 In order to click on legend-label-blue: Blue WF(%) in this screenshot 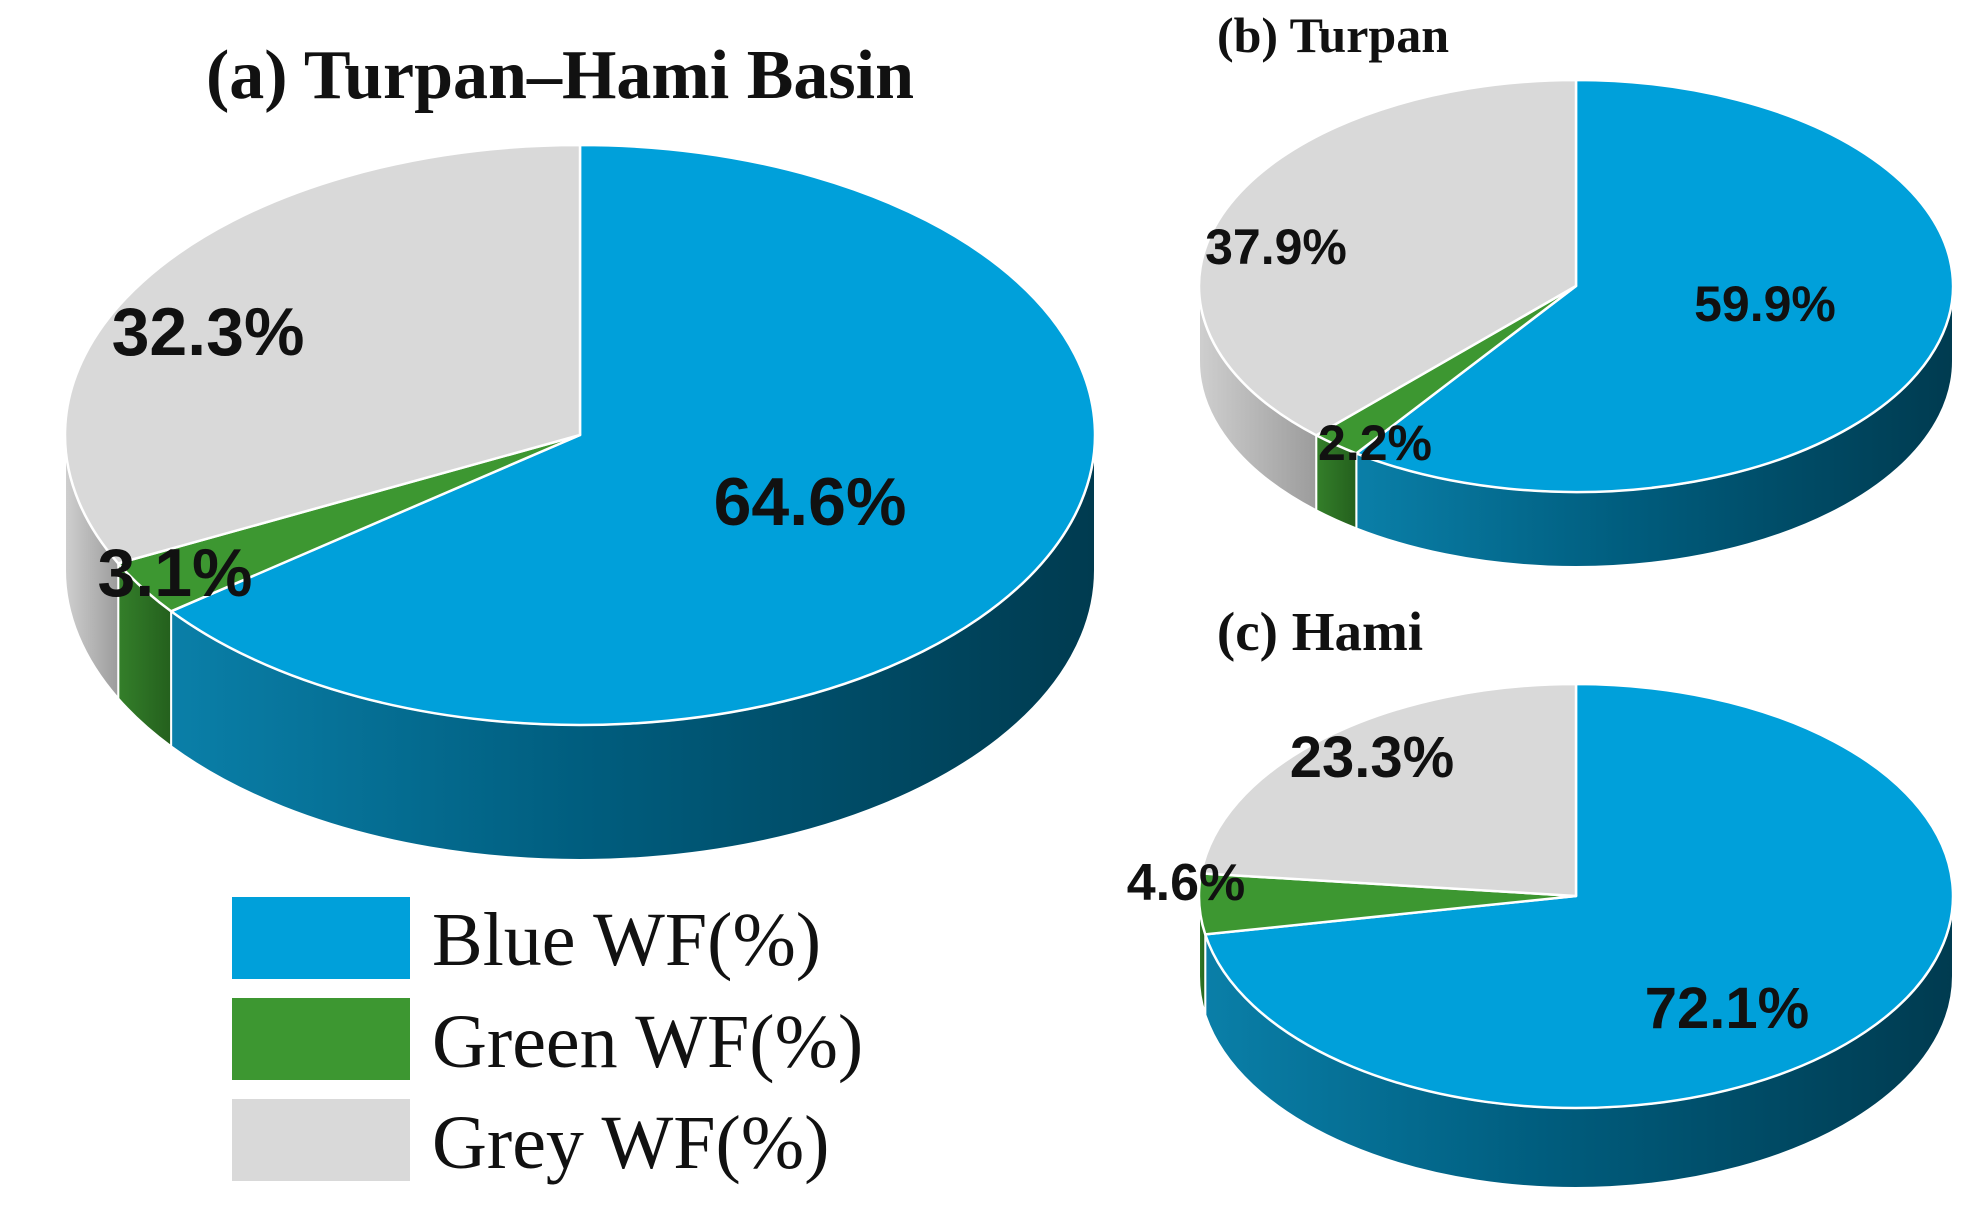, I will do `click(626, 940)`.